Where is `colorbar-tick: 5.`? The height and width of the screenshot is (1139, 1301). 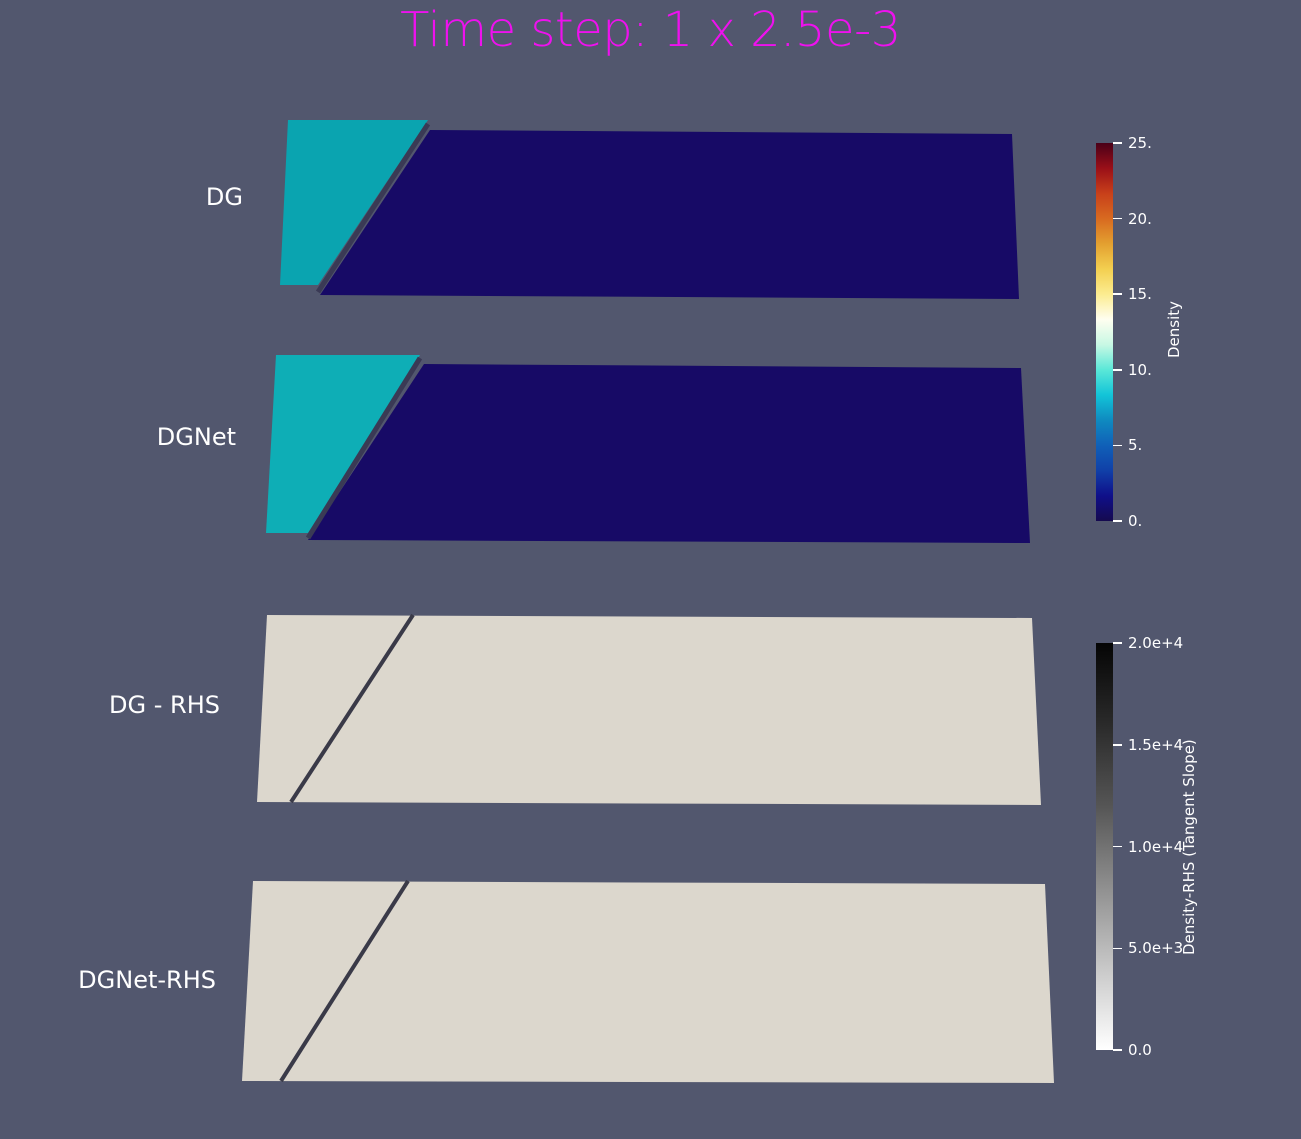
colorbar-tick: 5. is located at coordinates (1127, 445).